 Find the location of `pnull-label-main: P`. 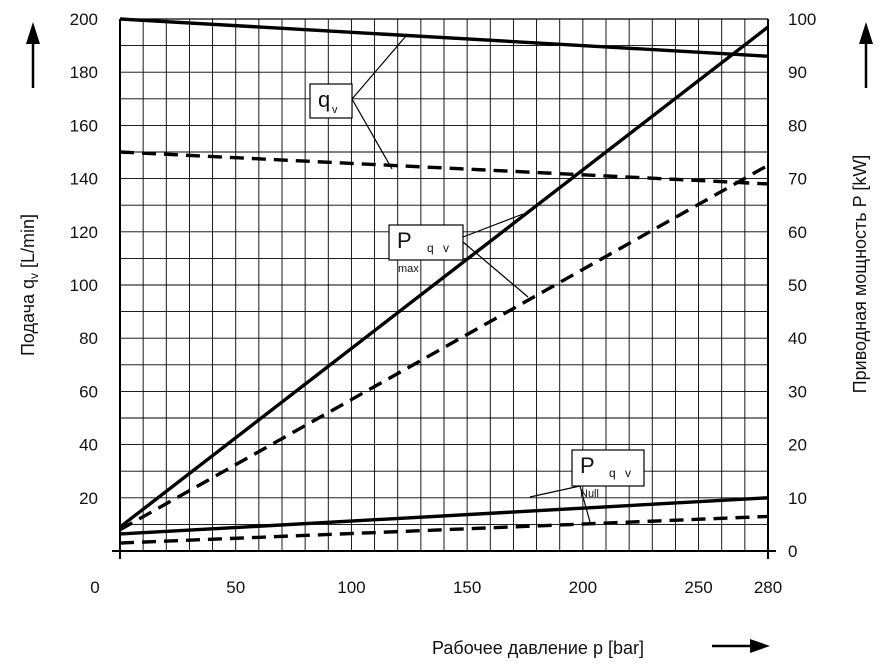

pnull-label-main: P is located at coordinates (587, 465).